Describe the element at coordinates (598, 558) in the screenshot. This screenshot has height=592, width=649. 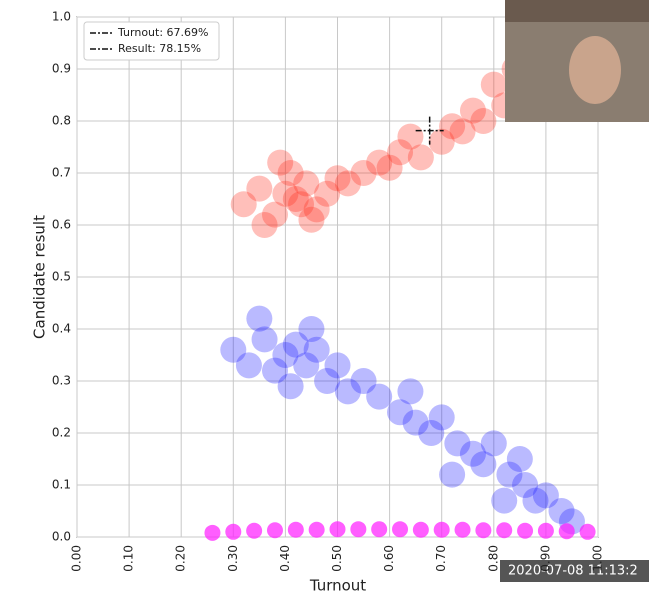
I see `x-tick-label: 1.00` at that location.